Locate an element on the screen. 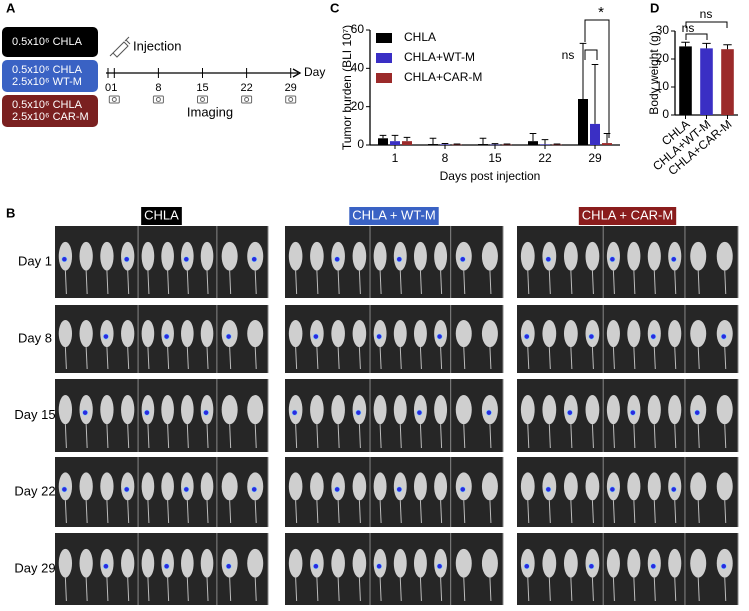  y-tick-label: 30 is located at coordinates (663, 30).